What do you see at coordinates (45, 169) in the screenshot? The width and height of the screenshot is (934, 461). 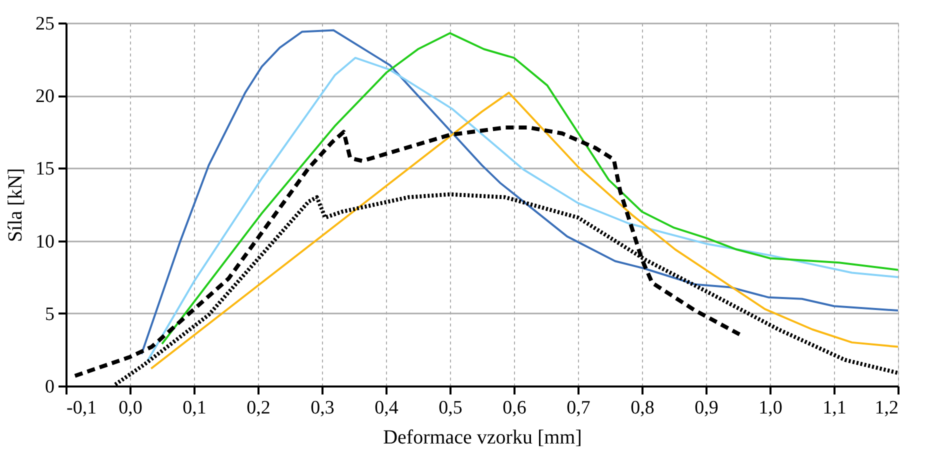 I see `y-tick-label: 15` at bounding box center [45, 169].